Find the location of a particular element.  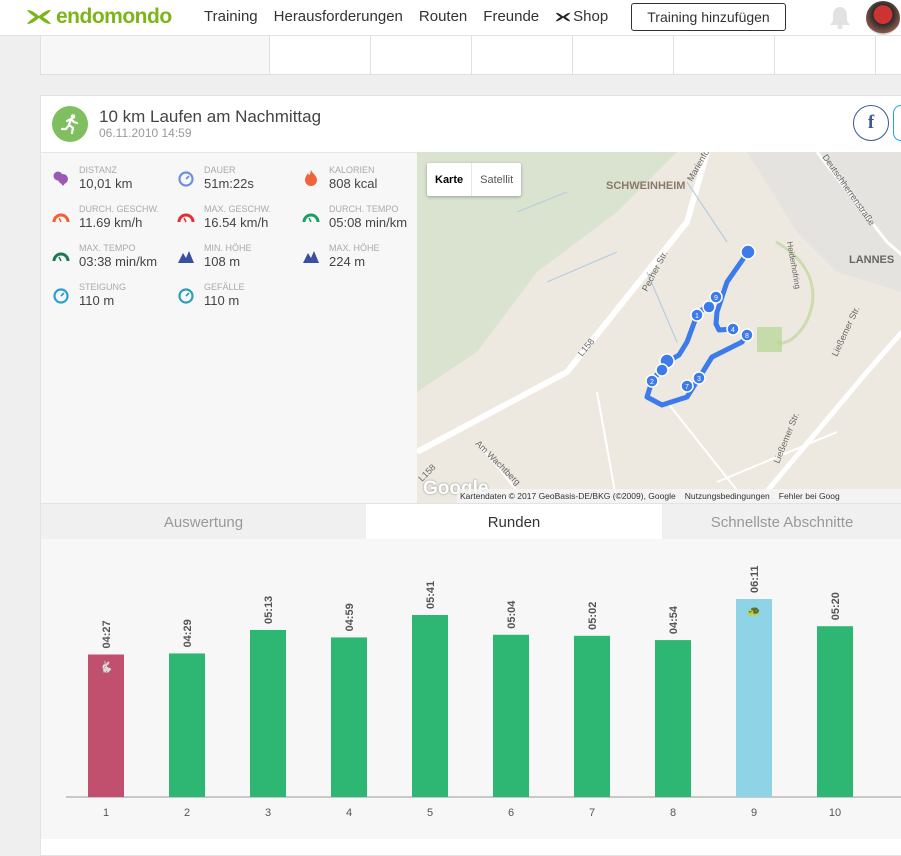

lap-time-label: 05:13 is located at coordinates (269, 610).